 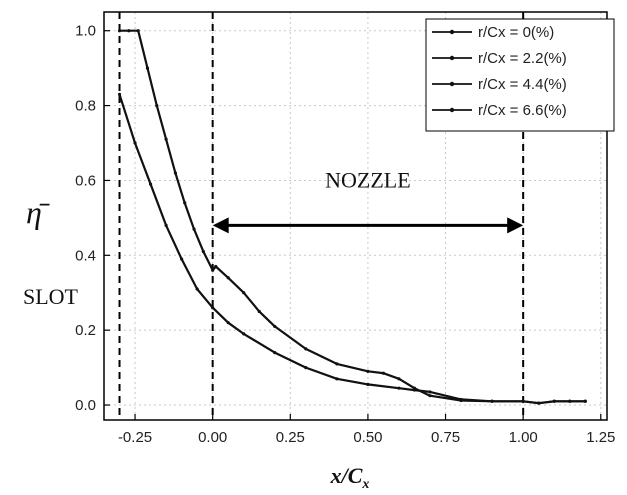 What do you see at coordinates (85, 330) in the screenshot?
I see `y-tick-label: 0.2` at bounding box center [85, 330].